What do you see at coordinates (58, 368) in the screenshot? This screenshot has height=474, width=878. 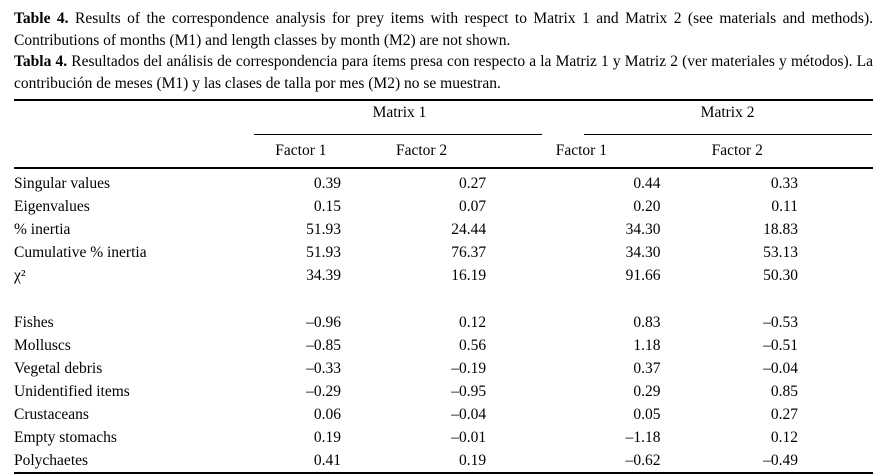 I see `row-label: Vegetal debris` at bounding box center [58, 368].